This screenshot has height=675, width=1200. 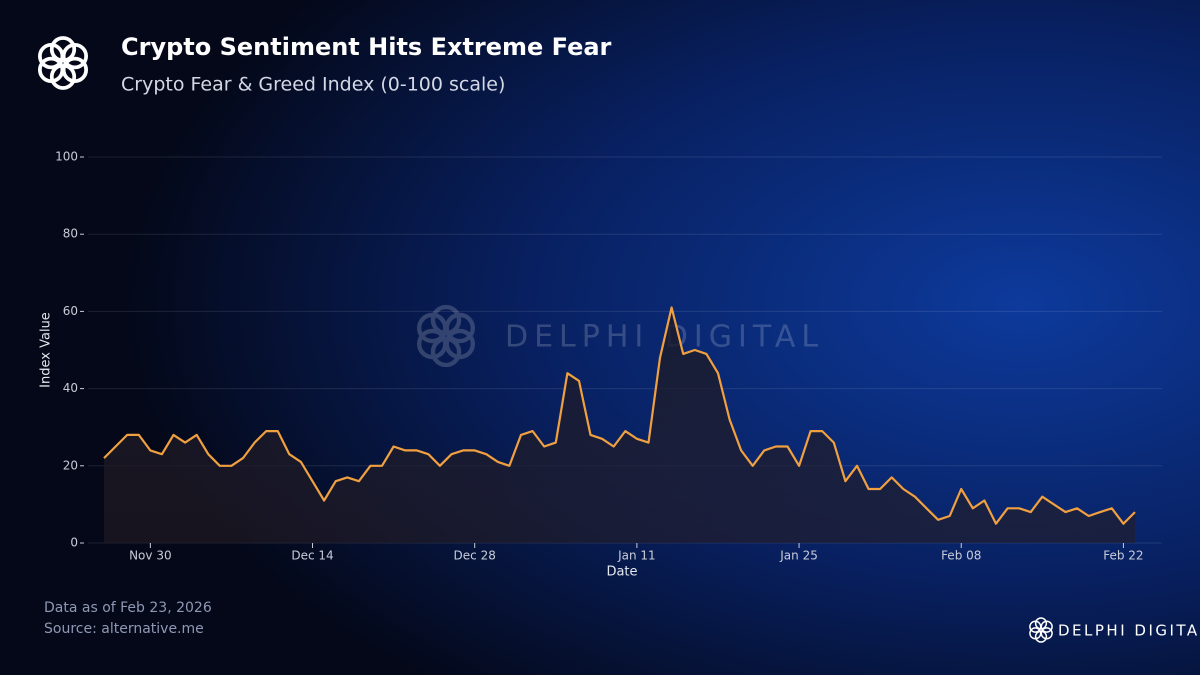 What do you see at coordinates (46, 350) in the screenshot?
I see `y-axis-label: Index Value` at bounding box center [46, 350].